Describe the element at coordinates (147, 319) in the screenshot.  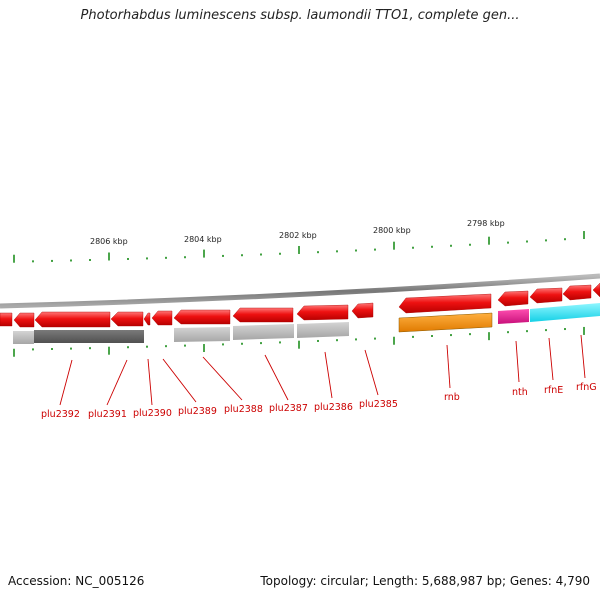
I see `gene-arrow-plu2390` at that location.